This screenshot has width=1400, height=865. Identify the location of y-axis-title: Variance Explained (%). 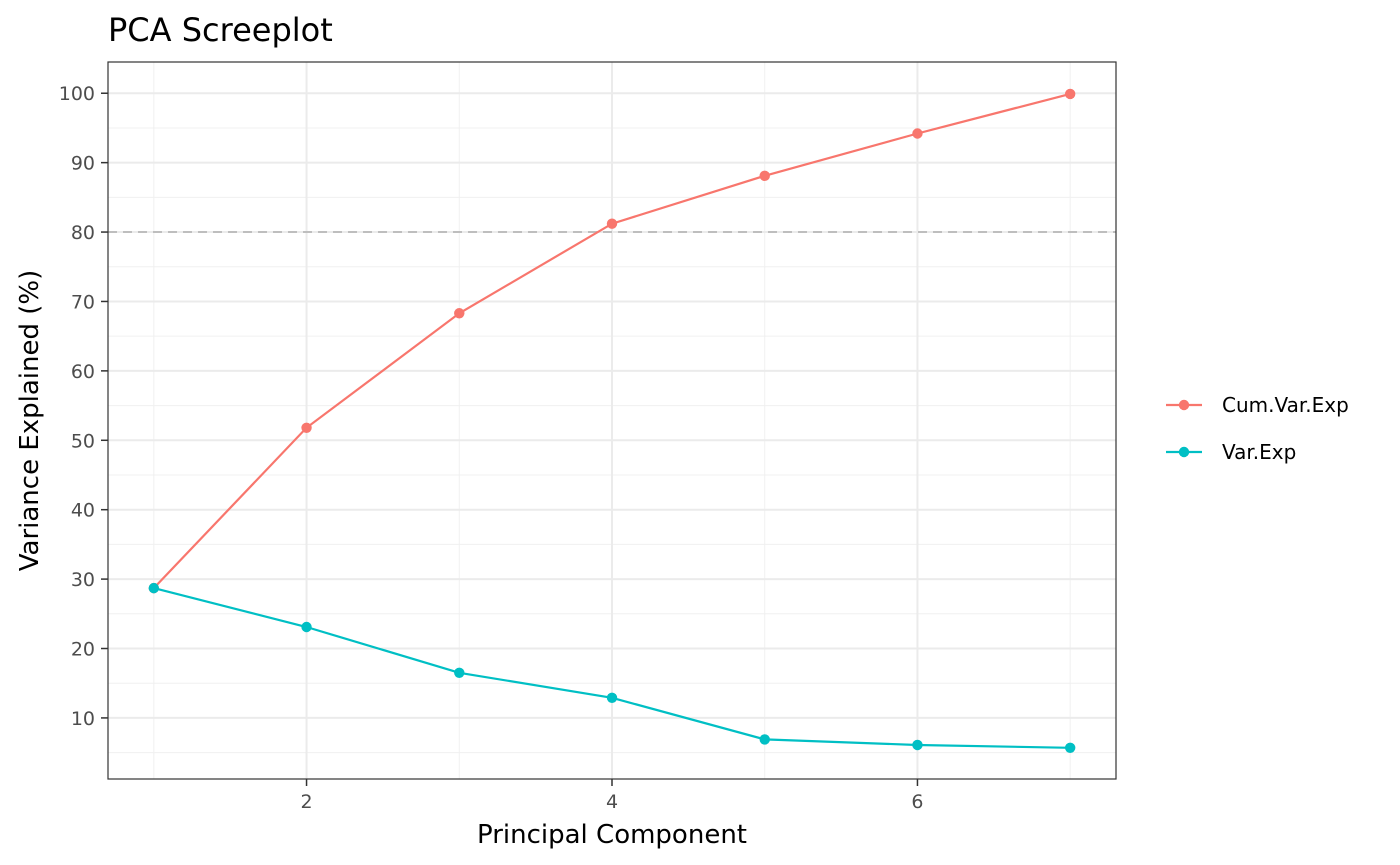
(30, 421).